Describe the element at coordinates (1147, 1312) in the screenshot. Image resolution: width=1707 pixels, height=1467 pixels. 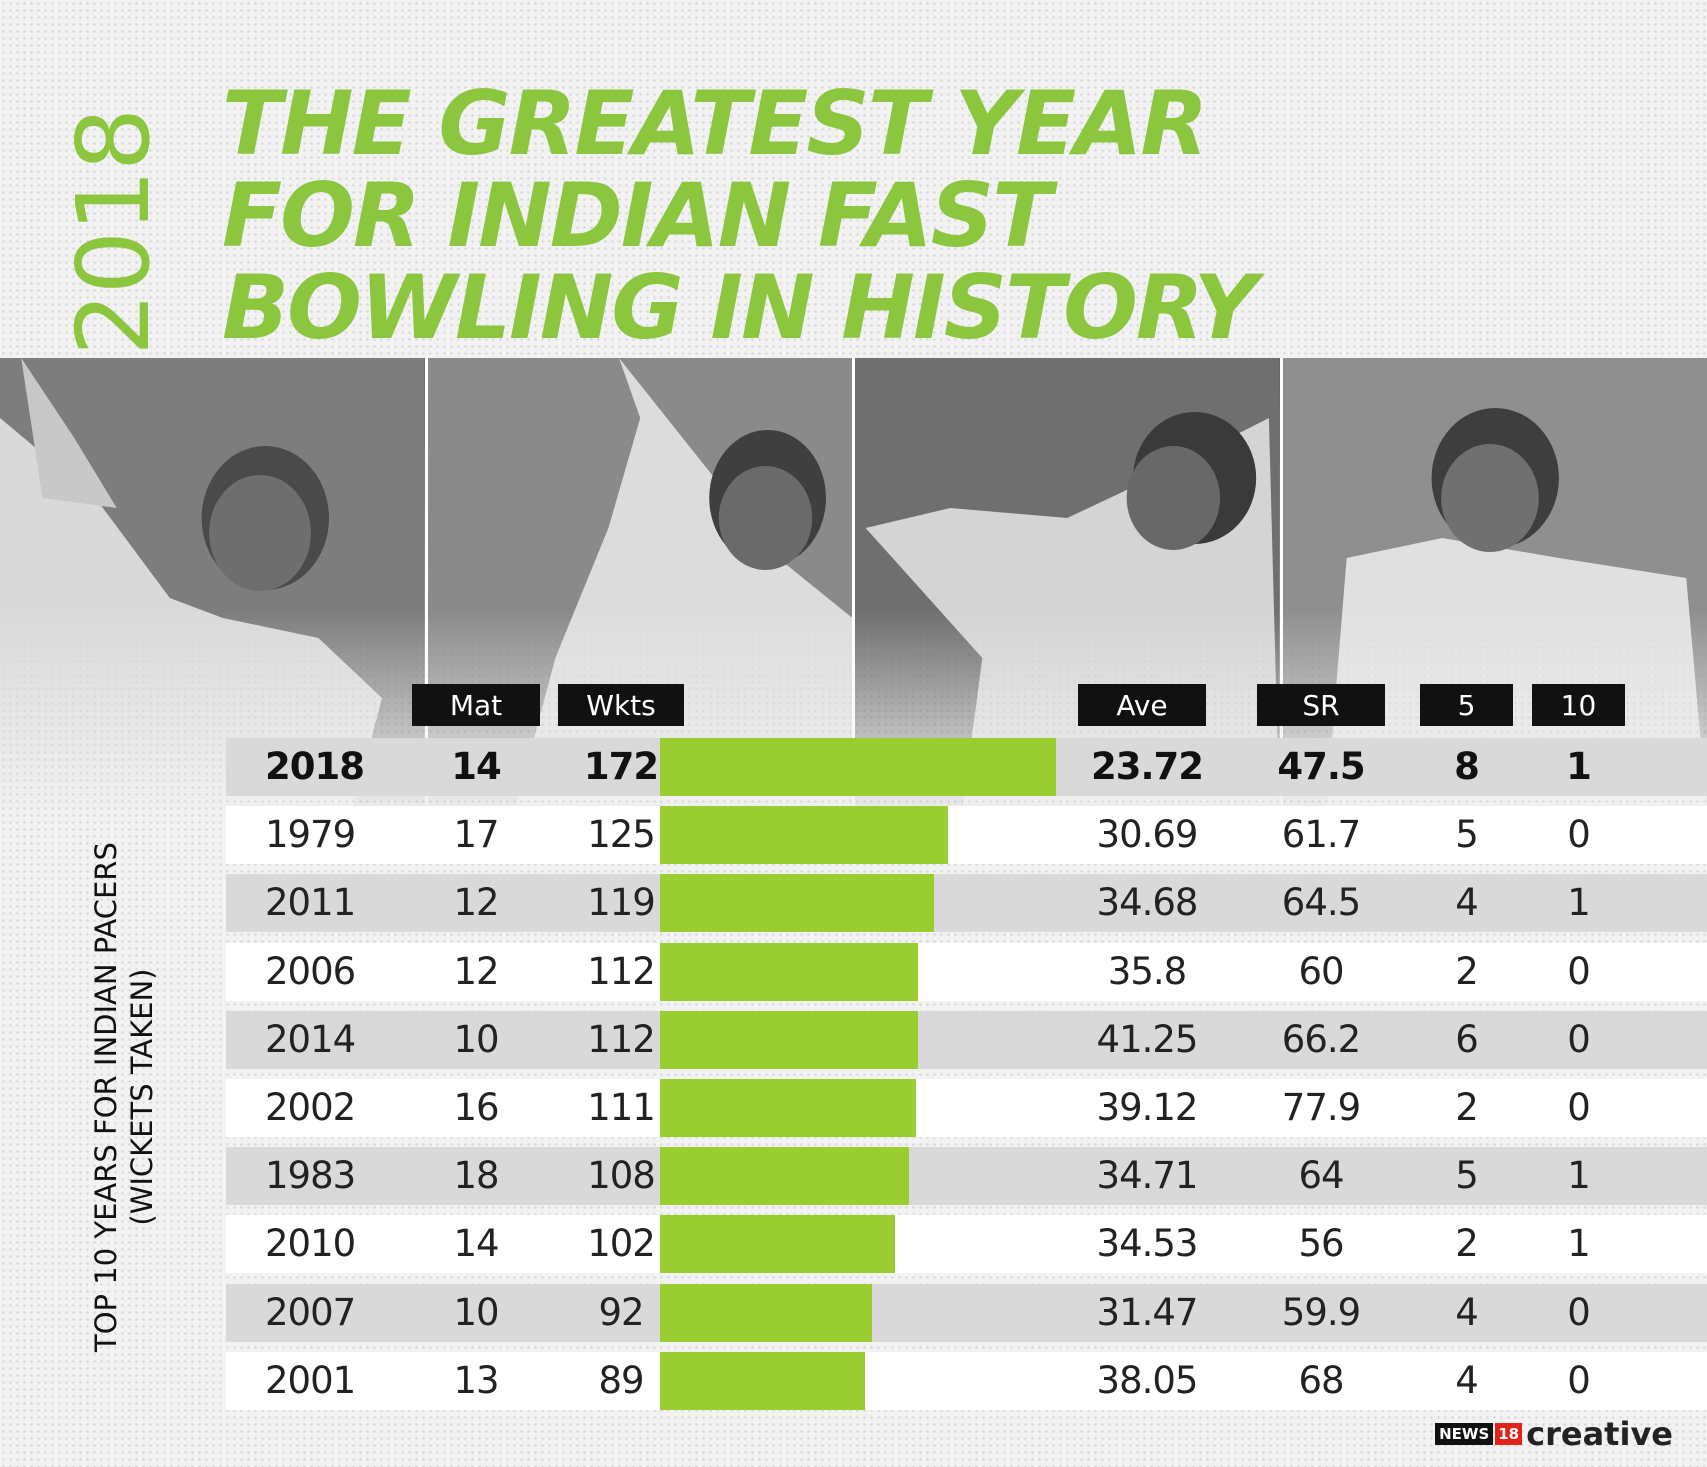
I see `cell-average: 31.47` at that location.